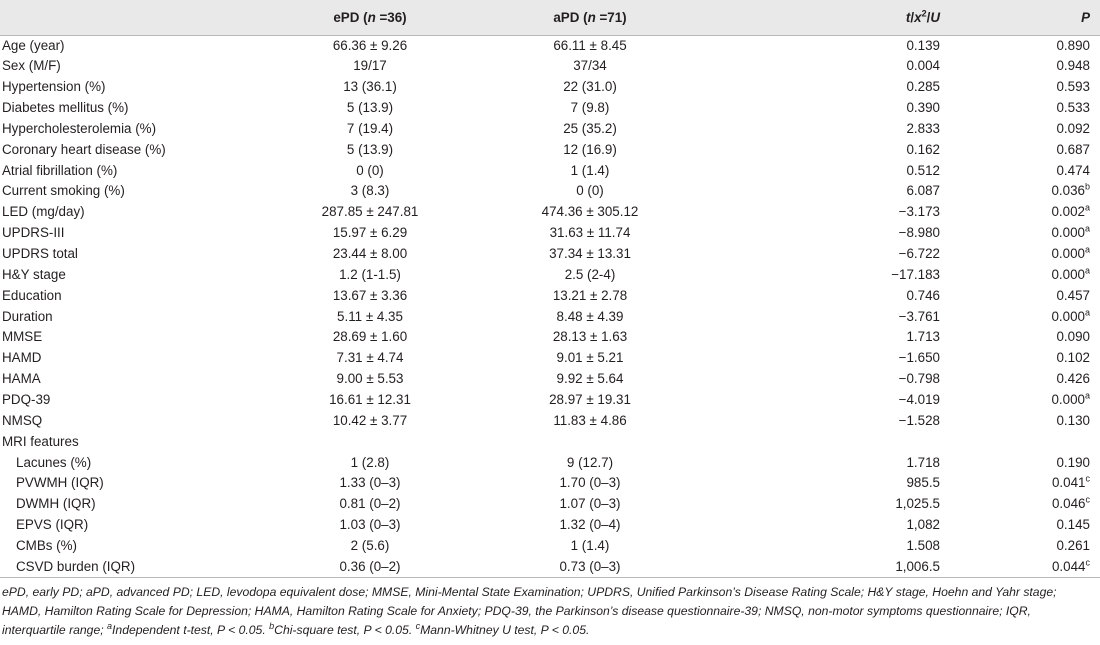  What do you see at coordinates (370, 191) in the screenshot?
I see `cell-epd: 3 (8.3)` at bounding box center [370, 191].